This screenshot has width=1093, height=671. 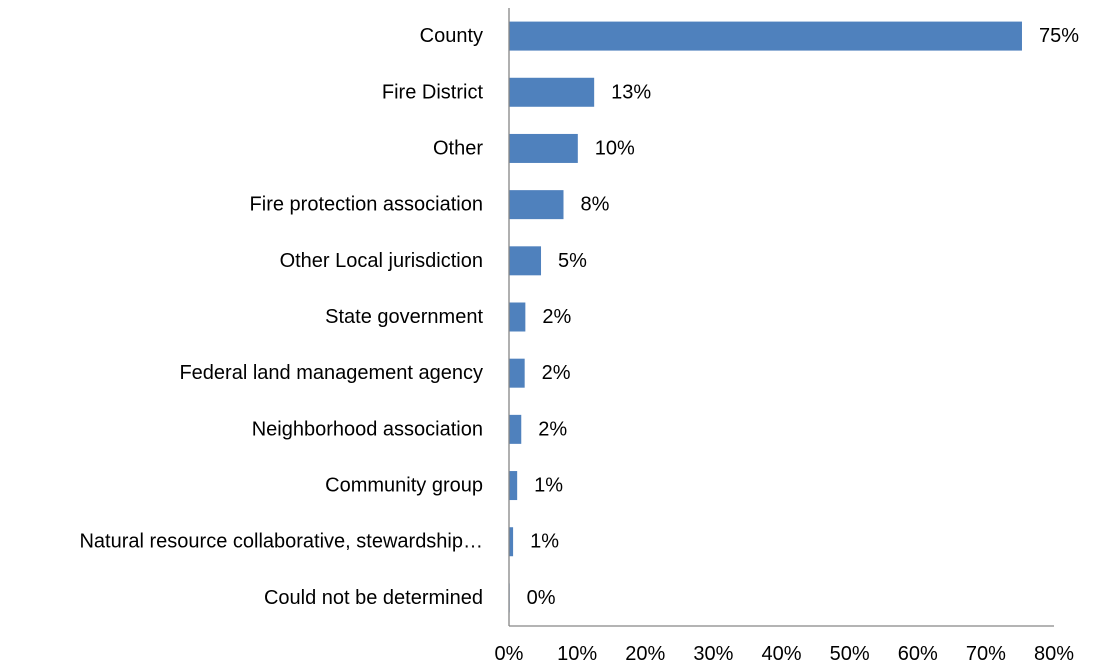 What do you see at coordinates (404, 317) in the screenshot?
I see `category-label: State government` at bounding box center [404, 317].